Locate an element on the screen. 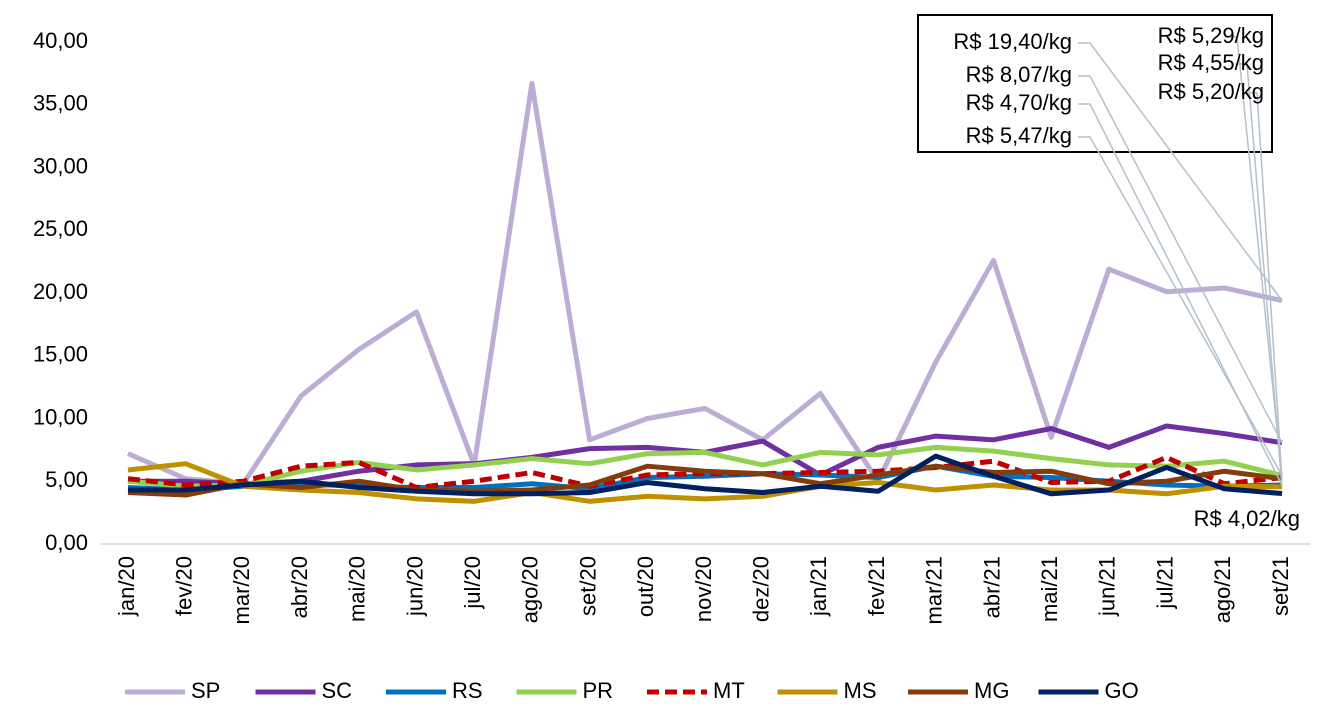 The height and width of the screenshot is (704, 1317). legend-label: MG is located at coordinates (991, 690).